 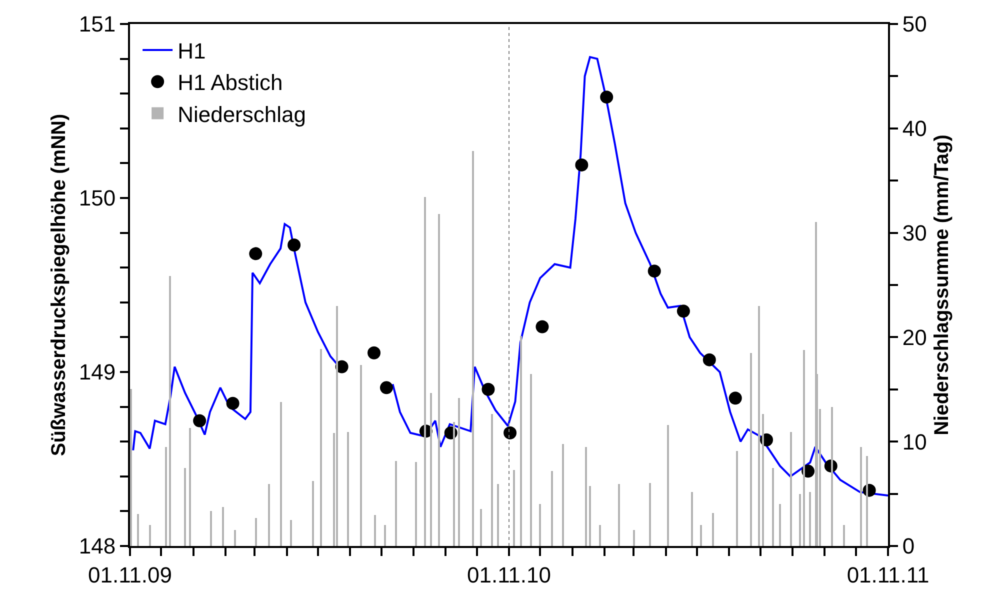 What do you see at coordinates (230, 83) in the screenshot?
I see `legend-label: H1 Abstich` at bounding box center [230, 83].